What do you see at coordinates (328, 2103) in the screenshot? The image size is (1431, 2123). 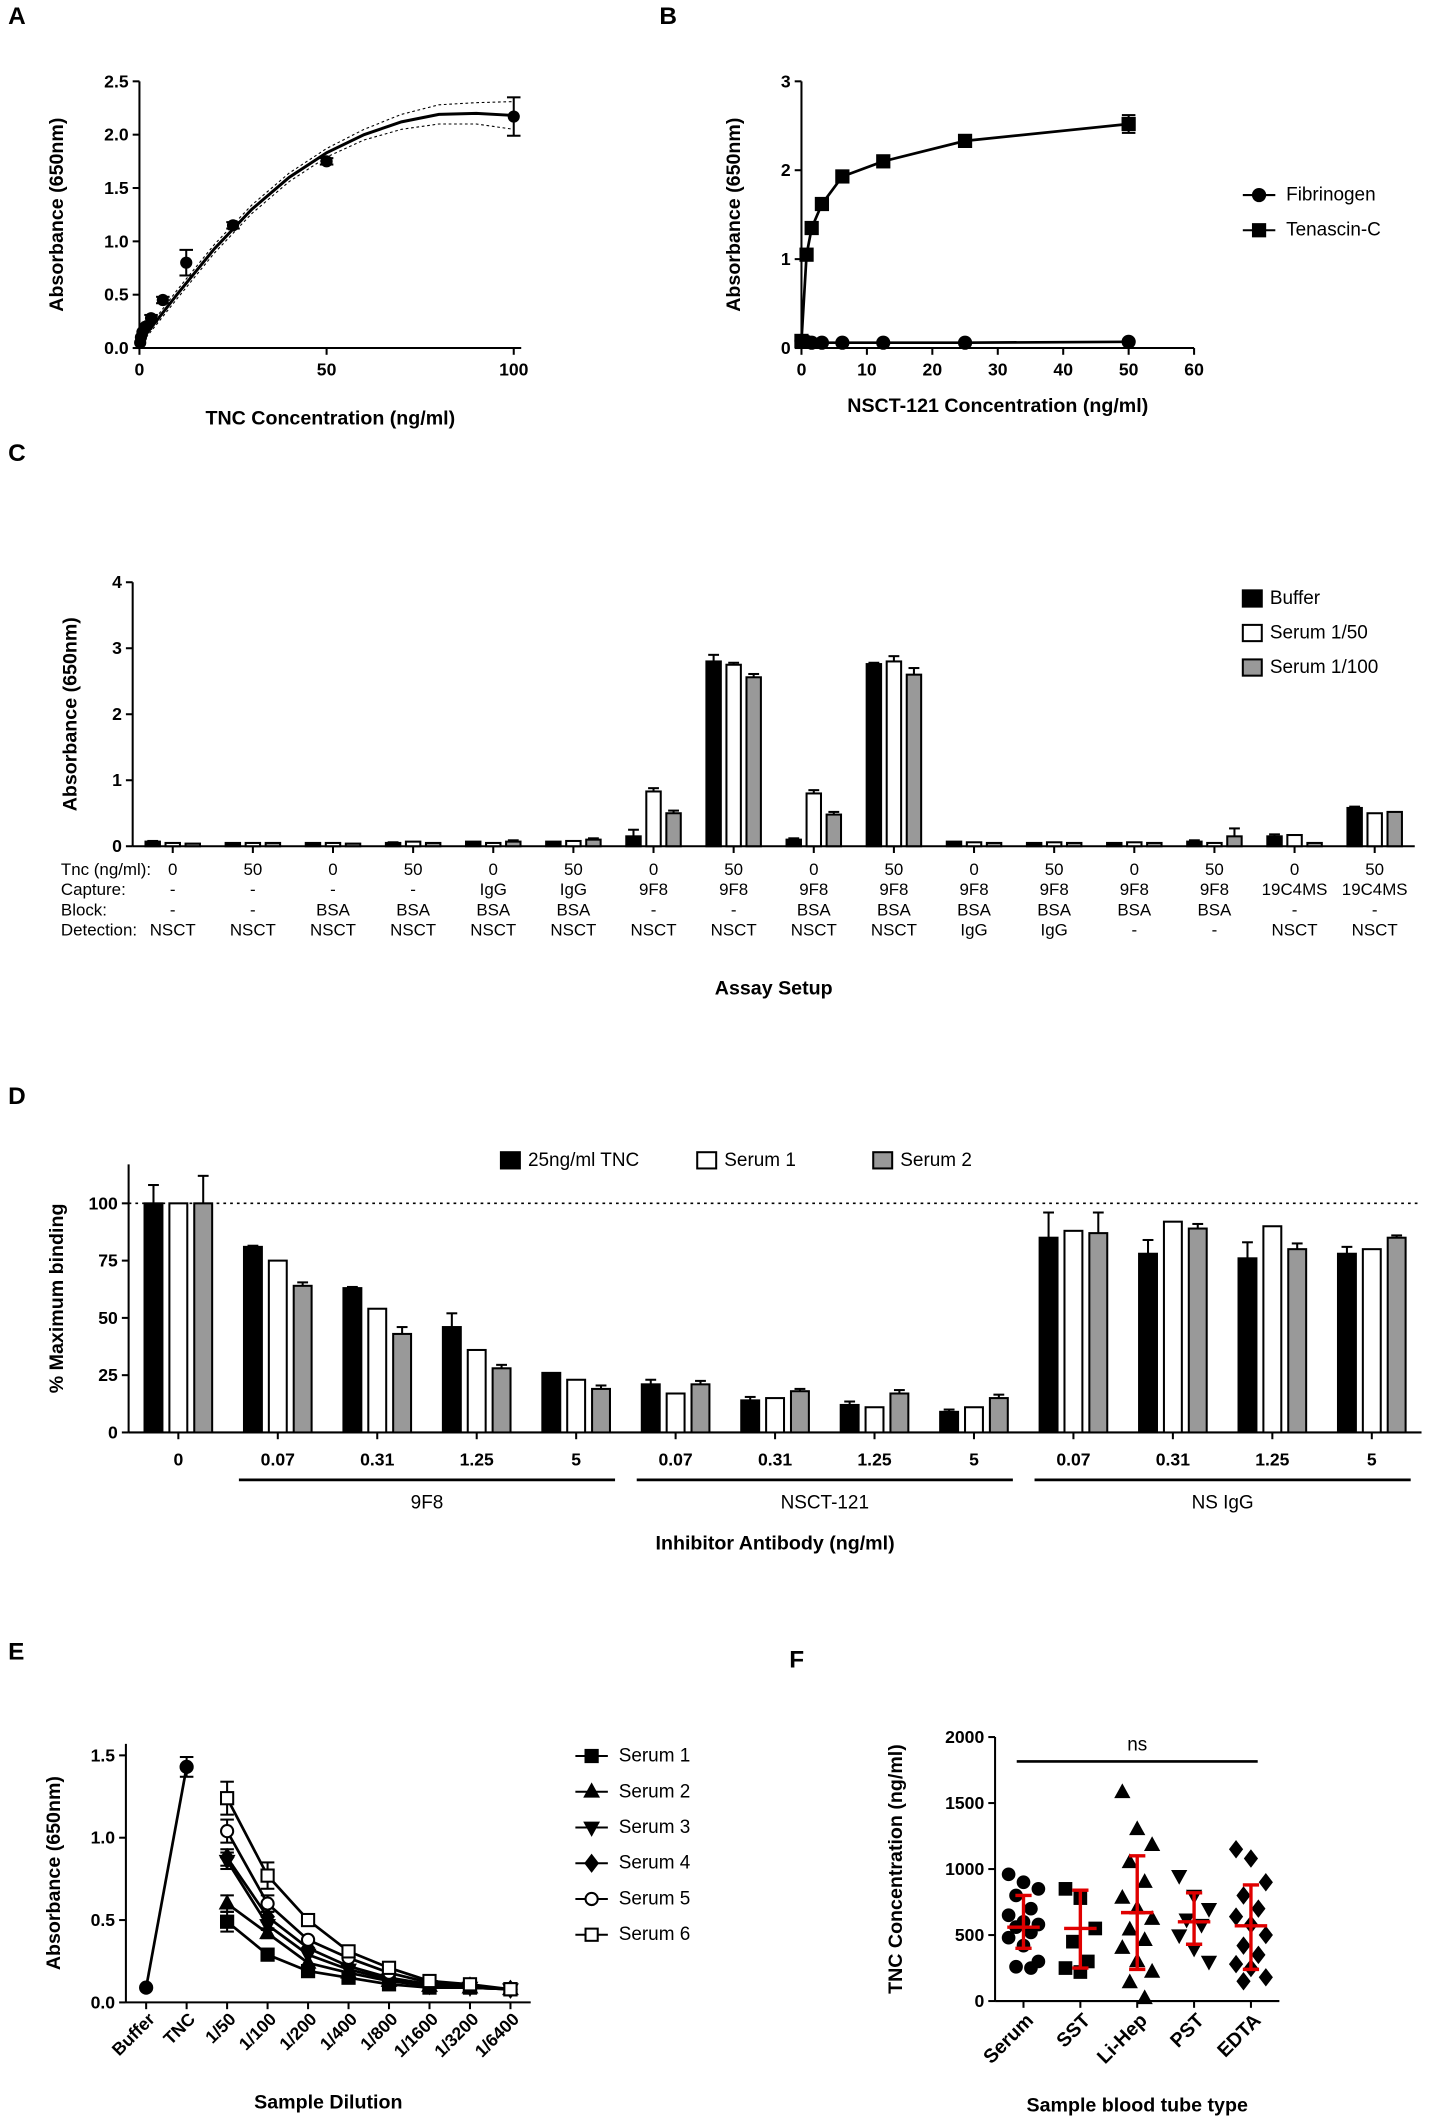 I see `x-axis-label: Sample Dilution` at bounding box center [328, 2103].